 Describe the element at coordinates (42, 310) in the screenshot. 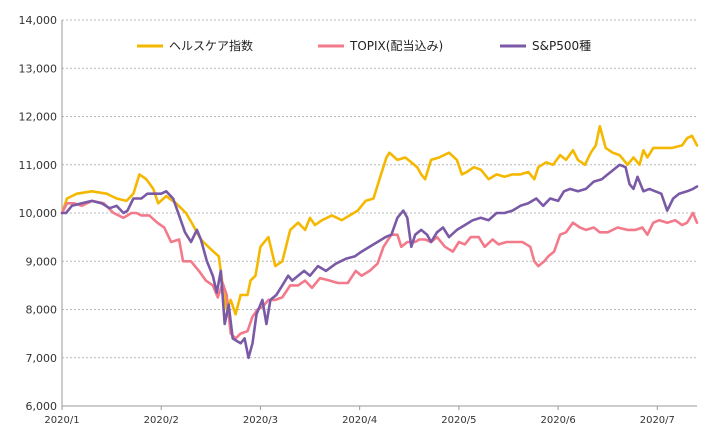

I see `y-tick-label: 8,000` at that location.